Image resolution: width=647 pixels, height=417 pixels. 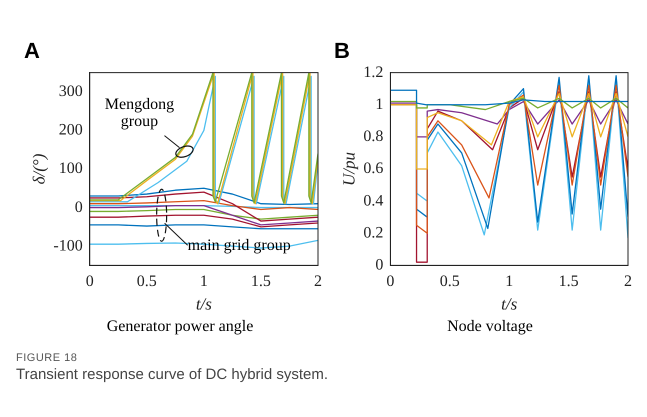 I want to click on y-tick-label: 300, so click(x=70, y=91).